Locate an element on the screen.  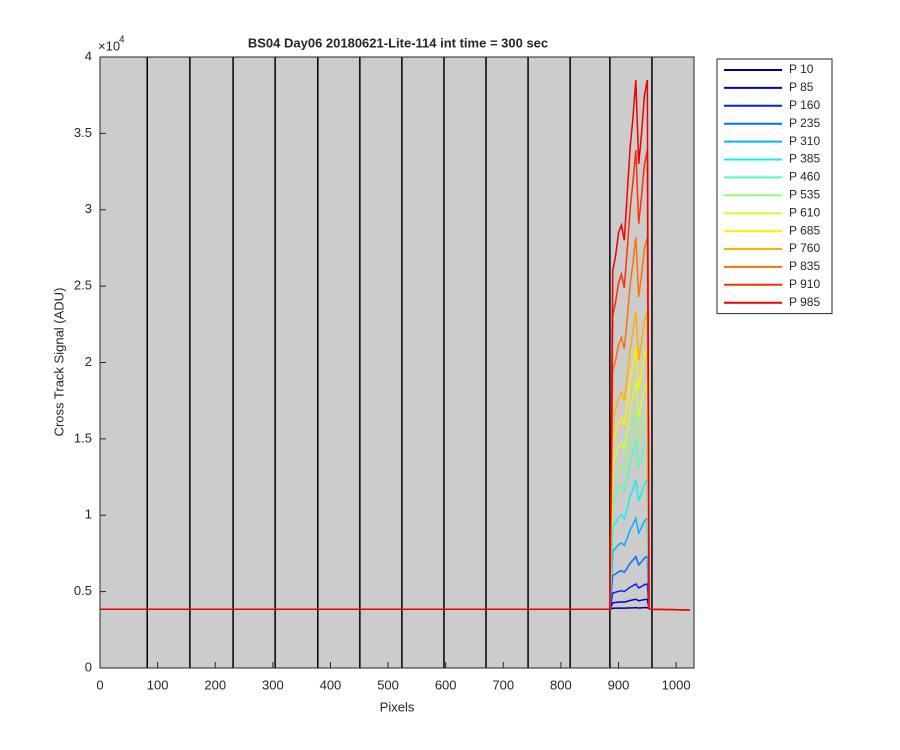
legend-label: P 85 is located at coordinates (801, 87).